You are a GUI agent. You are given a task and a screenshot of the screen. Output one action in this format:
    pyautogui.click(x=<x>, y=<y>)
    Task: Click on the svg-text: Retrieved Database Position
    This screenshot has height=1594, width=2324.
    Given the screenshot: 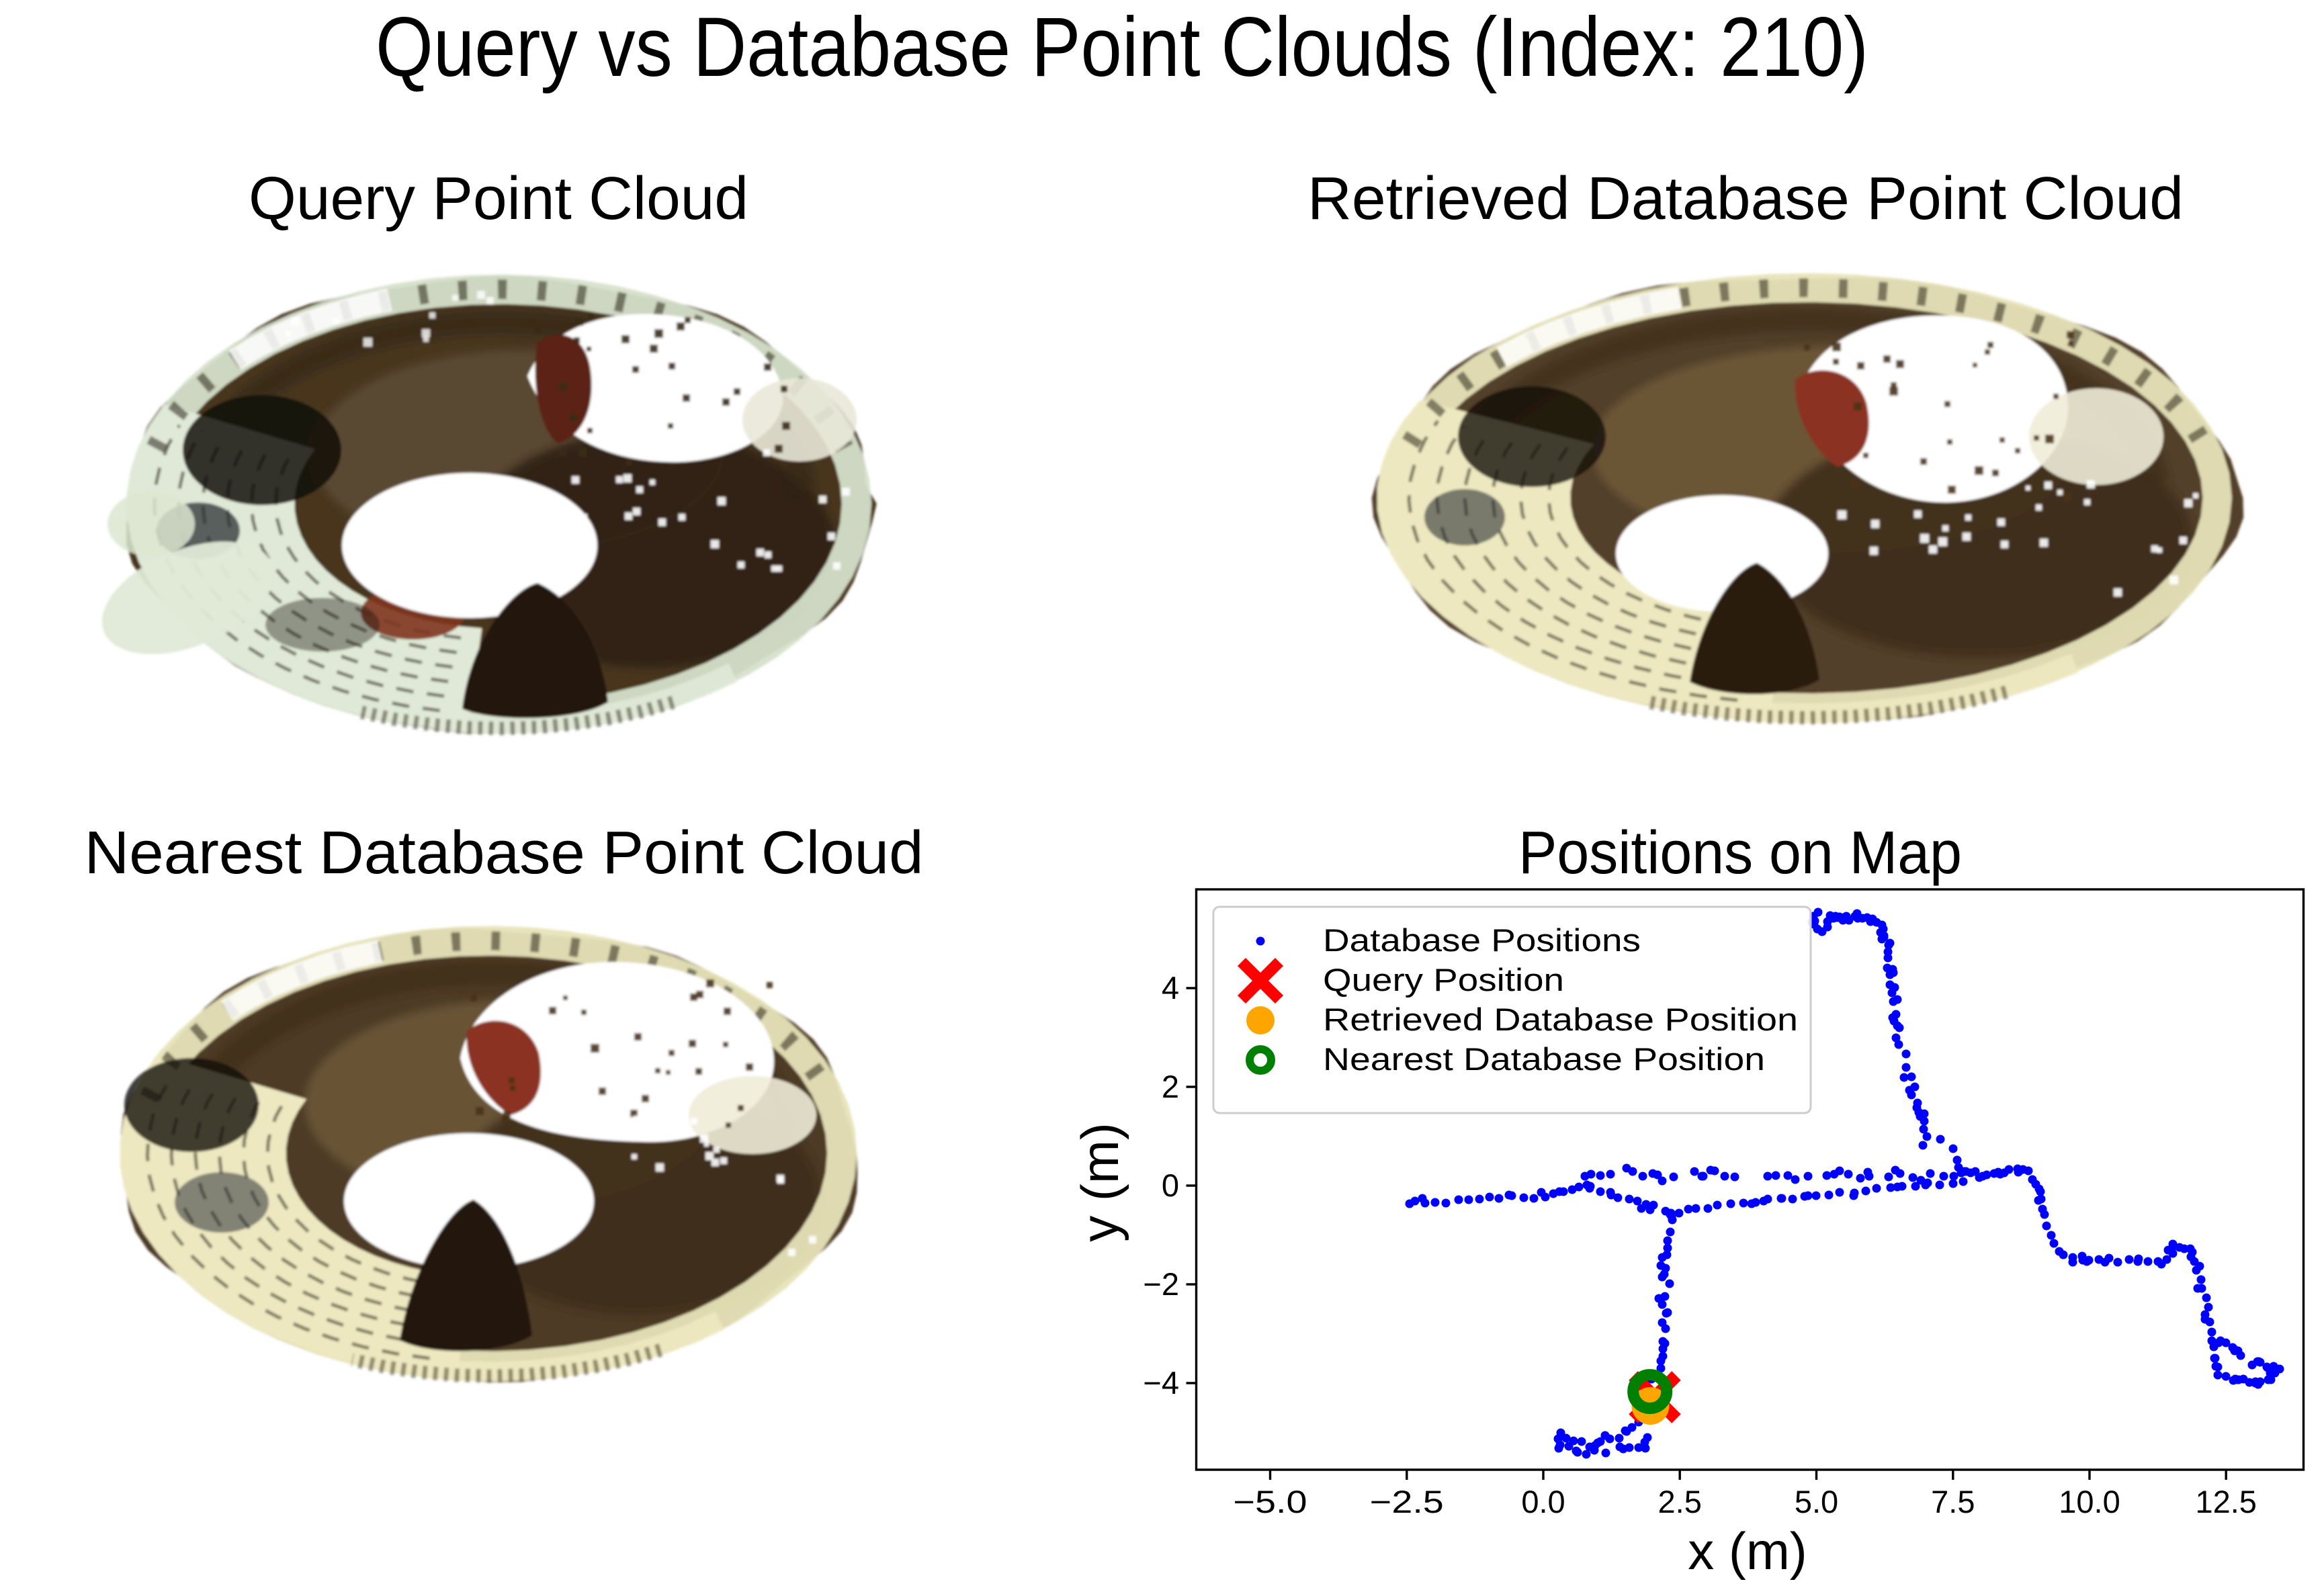 What is the action you would take?
    pyautogui.click(x=1560, y=1020)
    